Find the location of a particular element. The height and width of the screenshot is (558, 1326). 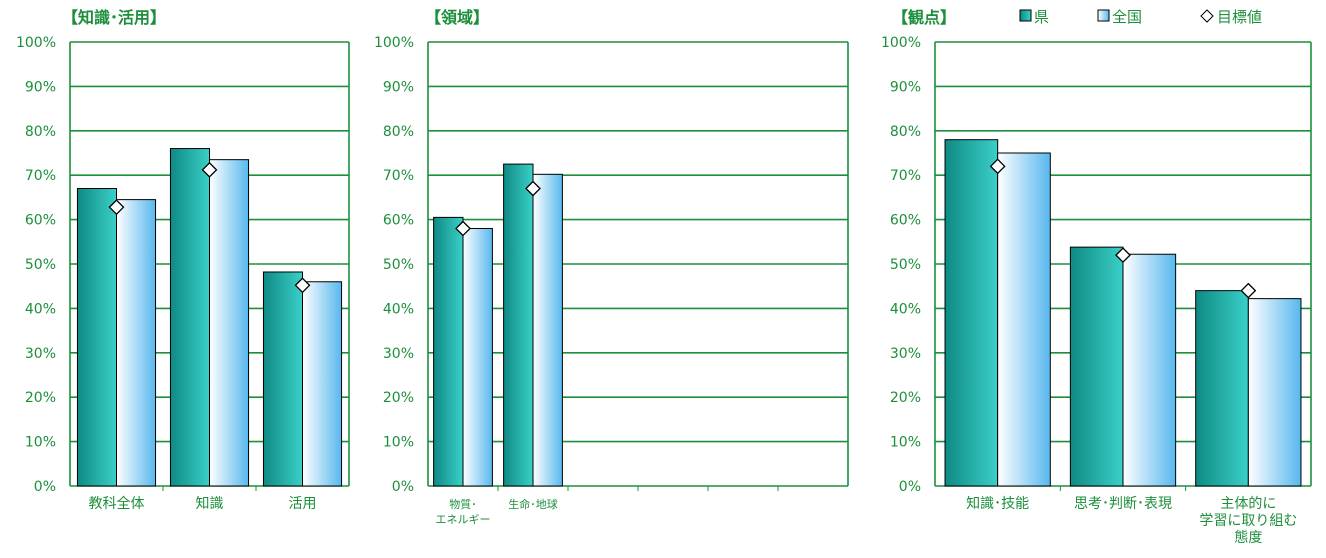

chart-title-domain: 【領域】 is located at coordinates (457, 17).